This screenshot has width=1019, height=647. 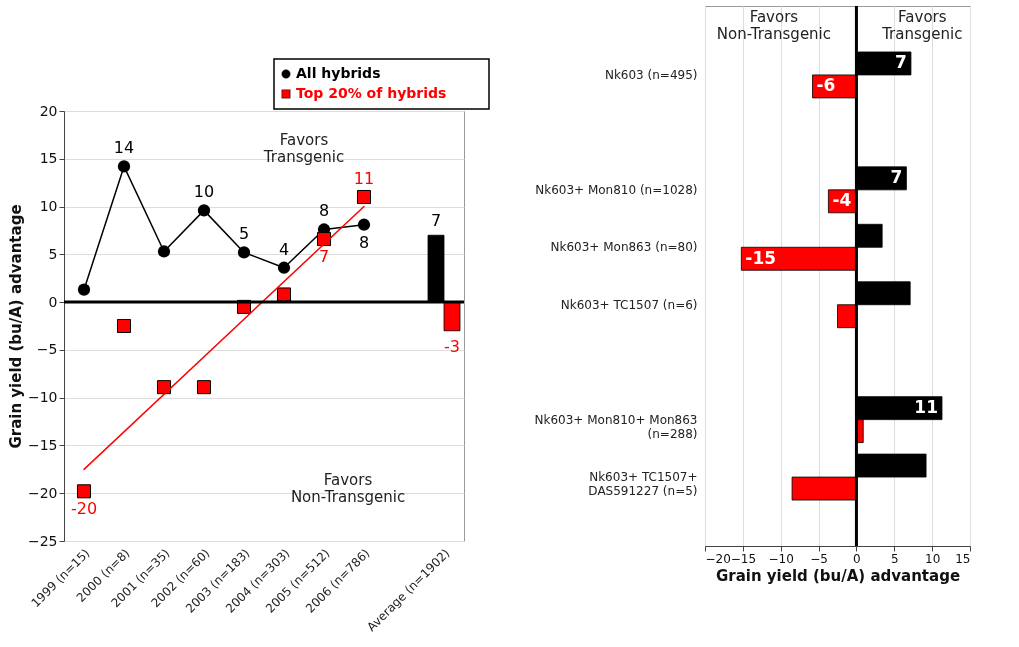 I want to click on data-label: 5, so click(x=244, y=234).